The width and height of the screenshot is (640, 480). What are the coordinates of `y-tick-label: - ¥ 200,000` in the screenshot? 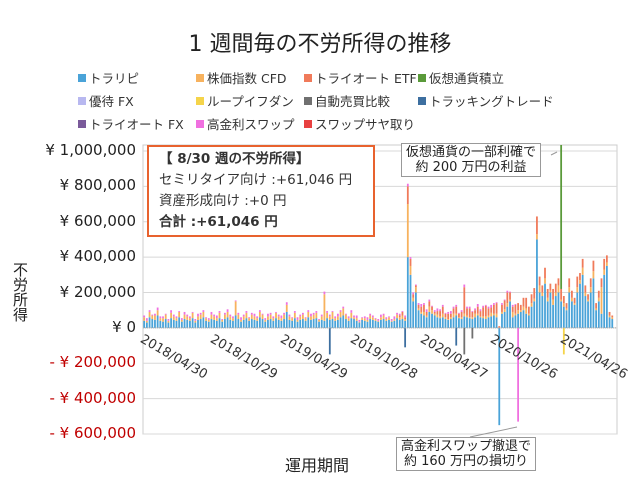 It's located at (92, 362).